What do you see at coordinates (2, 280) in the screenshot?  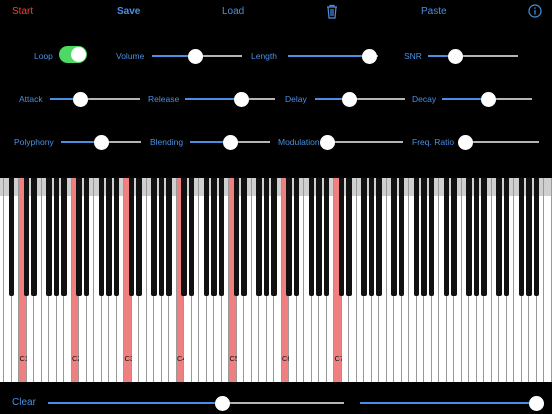 I see `white-key` at bounding box center [2, 280].